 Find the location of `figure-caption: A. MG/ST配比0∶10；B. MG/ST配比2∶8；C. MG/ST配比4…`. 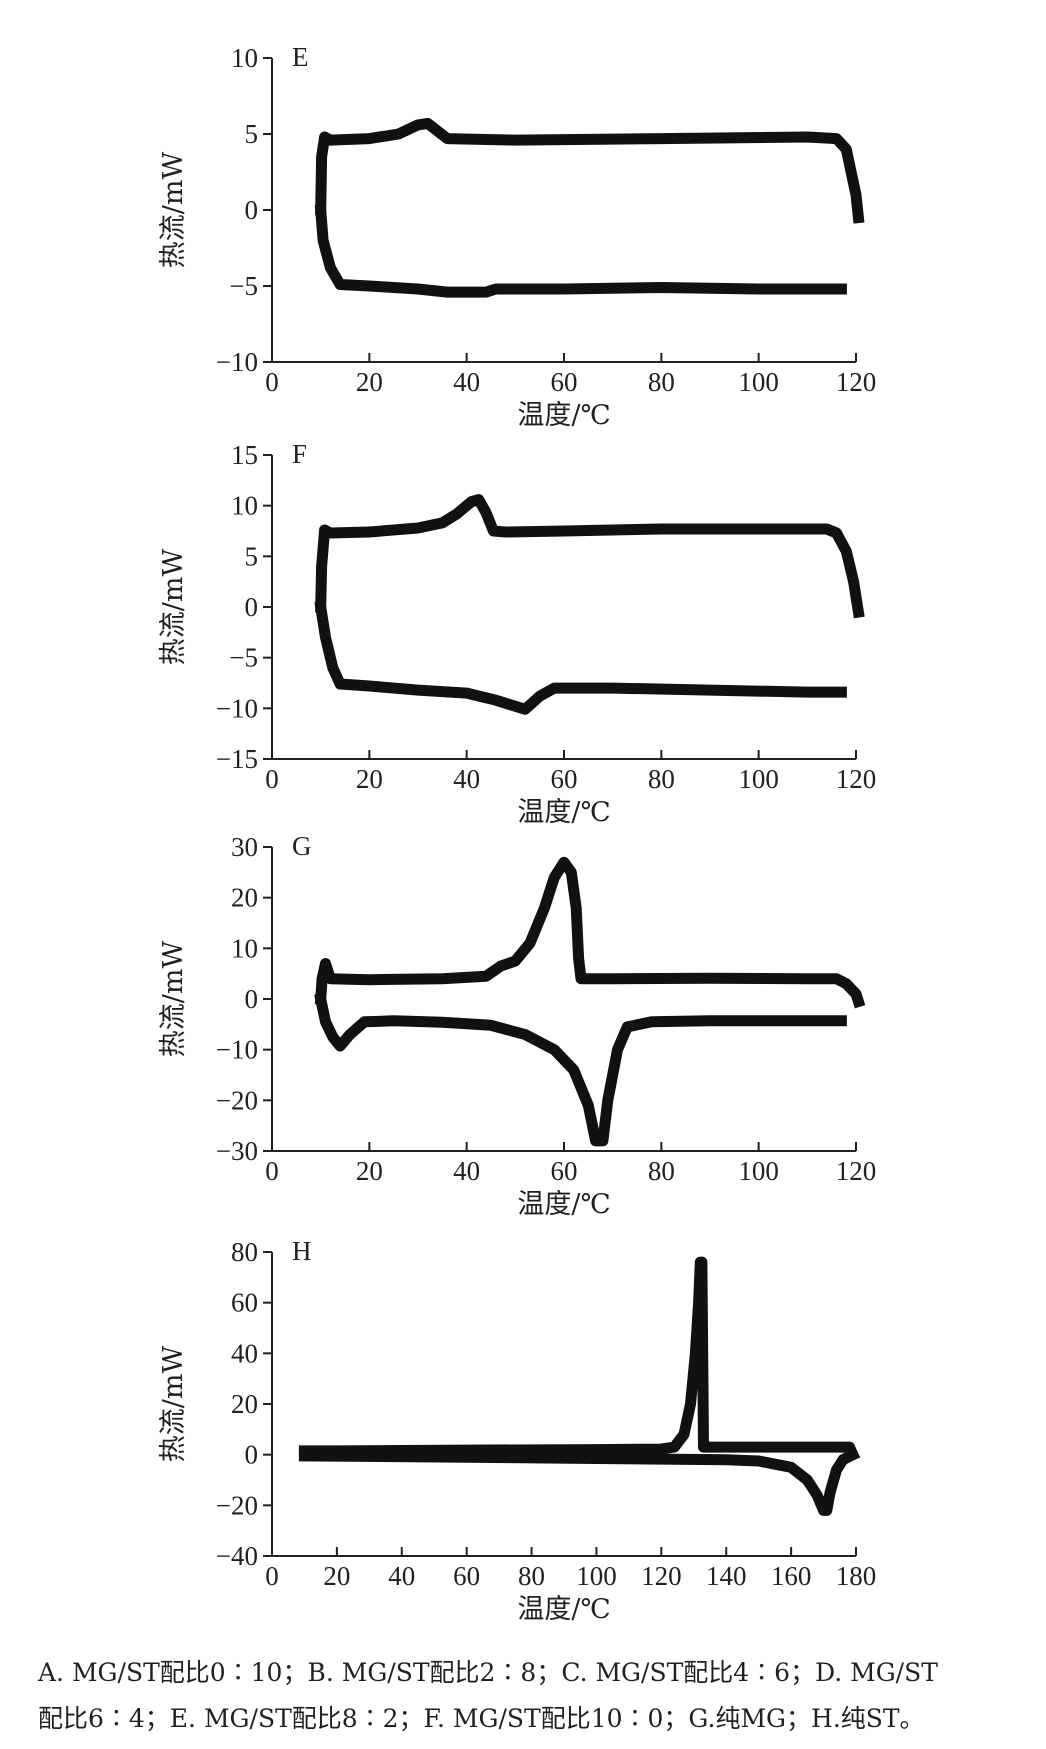

figure-caption: A. MG/ST配比0∶10；B. MG/ST配比2∶8；C. MG/ST配比4… is located at coordinates (530, 1696).